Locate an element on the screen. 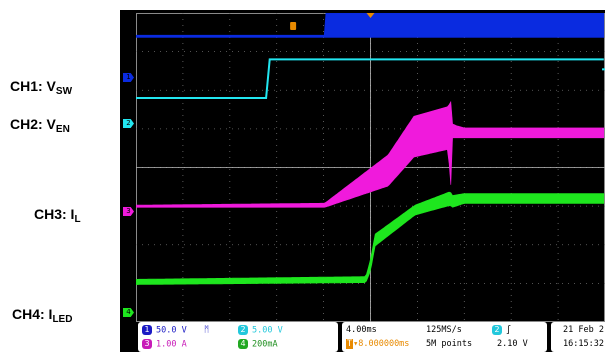  ch2-label-sub: EN is located at coordinates (62, 129).